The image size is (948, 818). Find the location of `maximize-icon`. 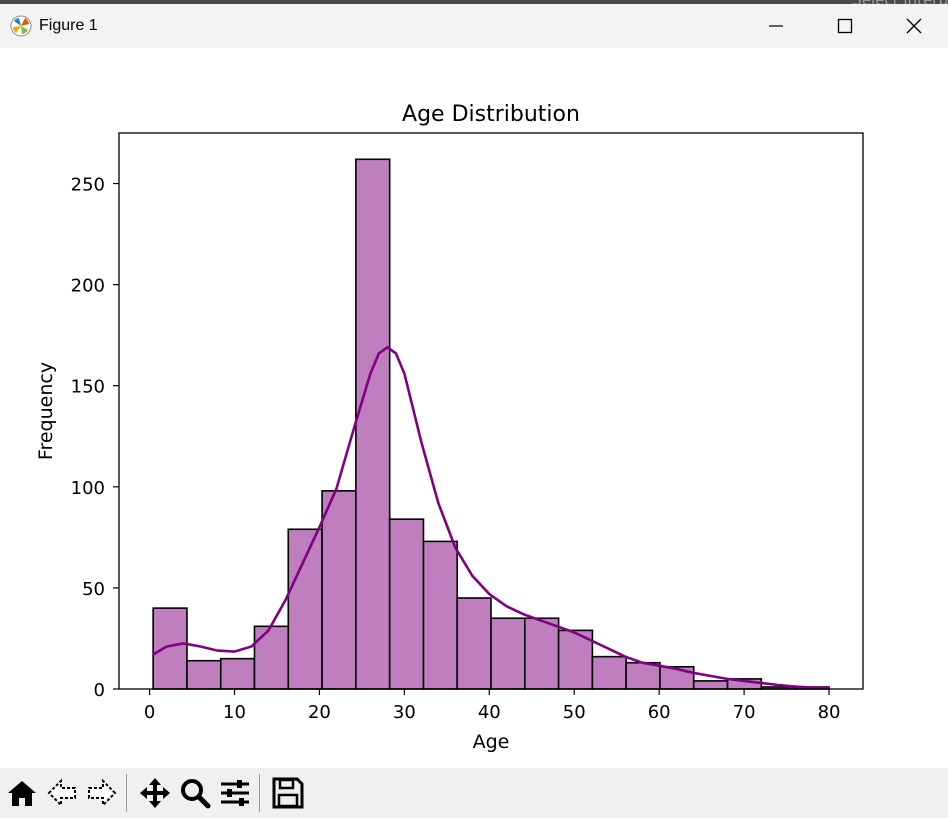

maximize-icon is located at coordinates (844, 26).